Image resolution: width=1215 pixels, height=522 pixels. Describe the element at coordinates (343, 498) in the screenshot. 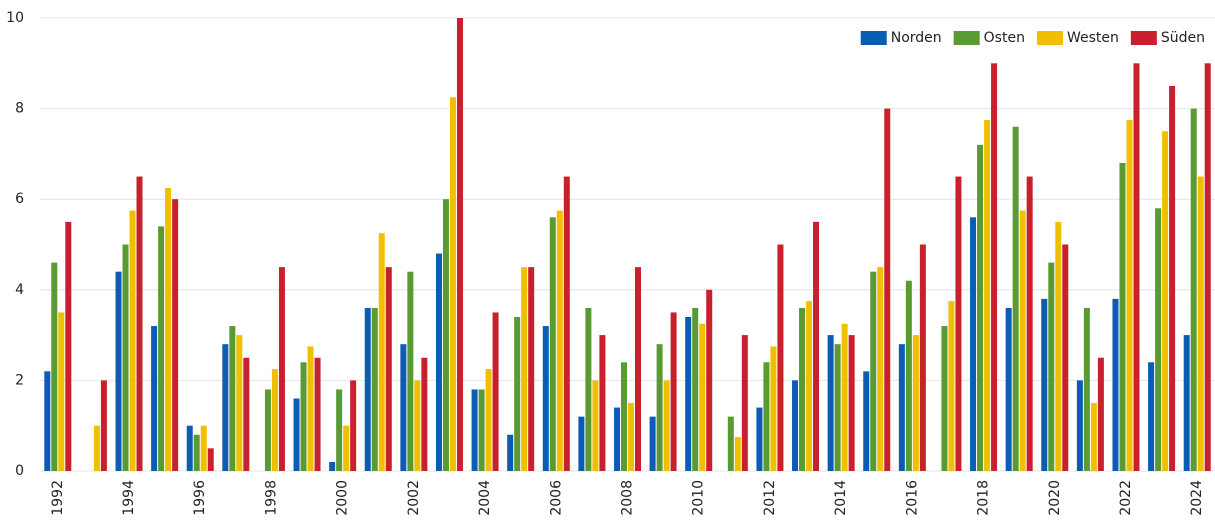

I see `x-tick-label: 2000` at that location.